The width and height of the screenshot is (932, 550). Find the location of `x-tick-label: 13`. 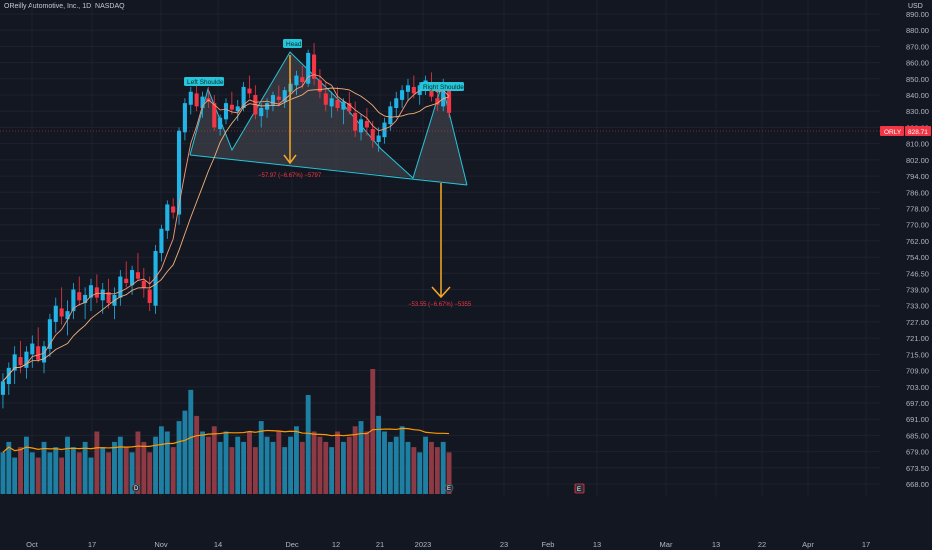

x-tick-label: 13 is located at coordinates (716, 544).